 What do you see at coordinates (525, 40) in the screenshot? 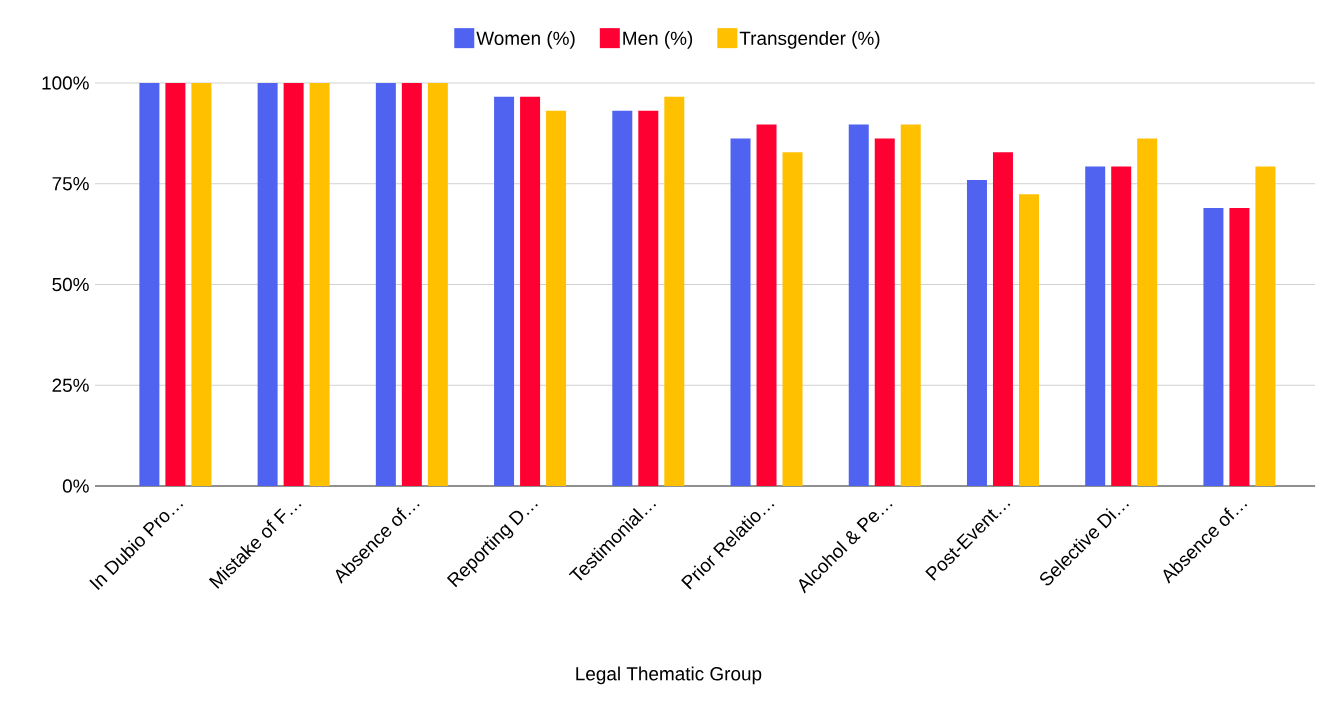
I see `legend-label: Women (%)` at bounding box center [525, 40].